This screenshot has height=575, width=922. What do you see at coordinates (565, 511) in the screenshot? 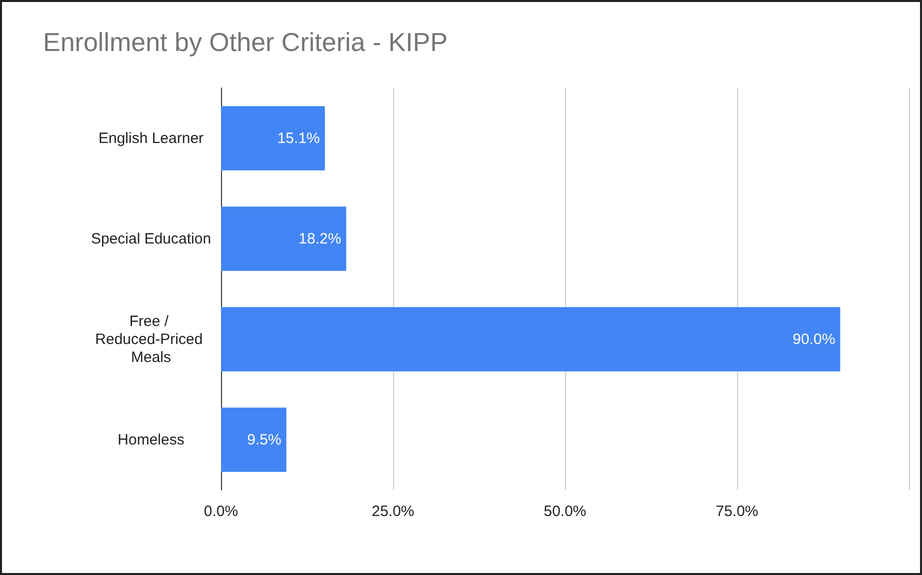
I see `x-tick-label: 50.0%` at bounding box center [565, 511].